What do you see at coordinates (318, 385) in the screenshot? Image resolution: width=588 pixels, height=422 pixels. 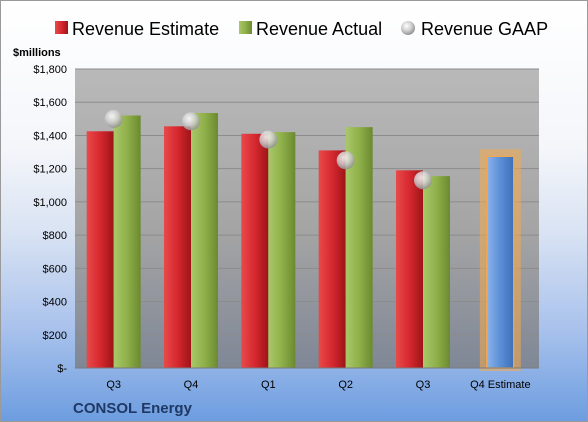 I see `x-axis-ticks: Q3 Q4 Q1 Q2 Q3 Q4 Estimate` at bounding box center [318, 385].